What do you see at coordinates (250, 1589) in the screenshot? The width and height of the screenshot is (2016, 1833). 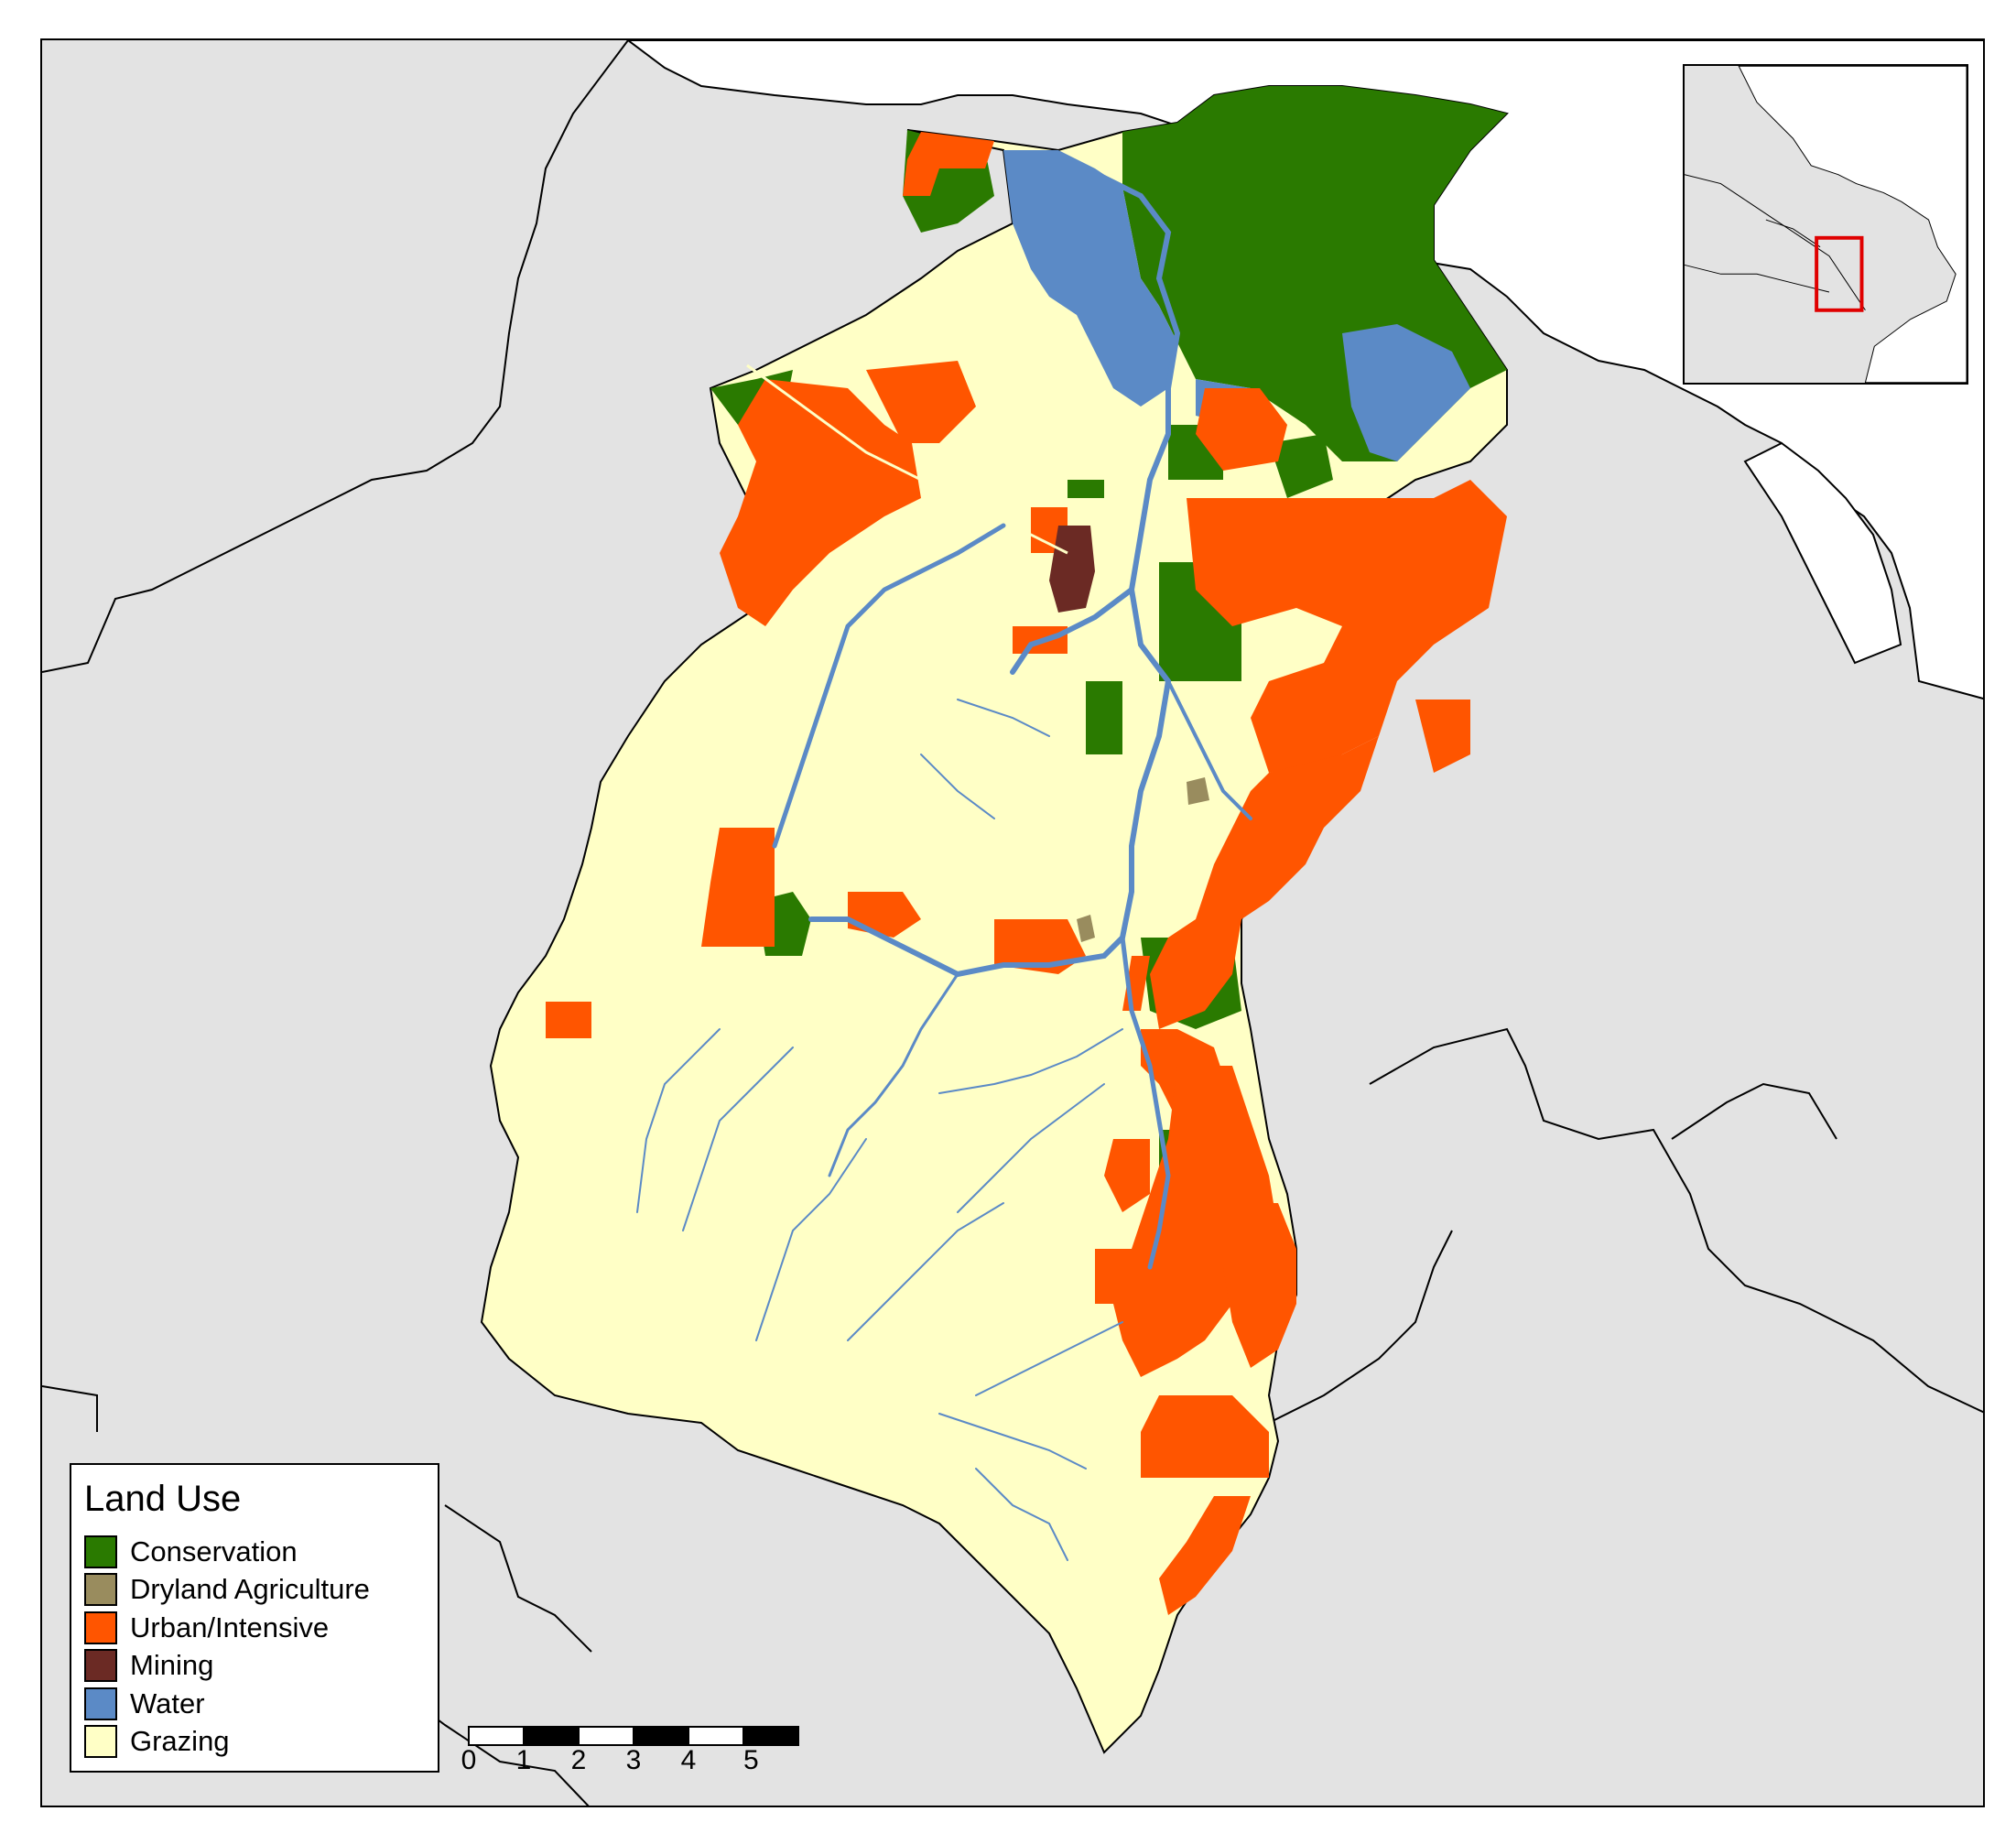 I see `legend-label: Dryland Agriculture` at bounding box center [250, 1589].